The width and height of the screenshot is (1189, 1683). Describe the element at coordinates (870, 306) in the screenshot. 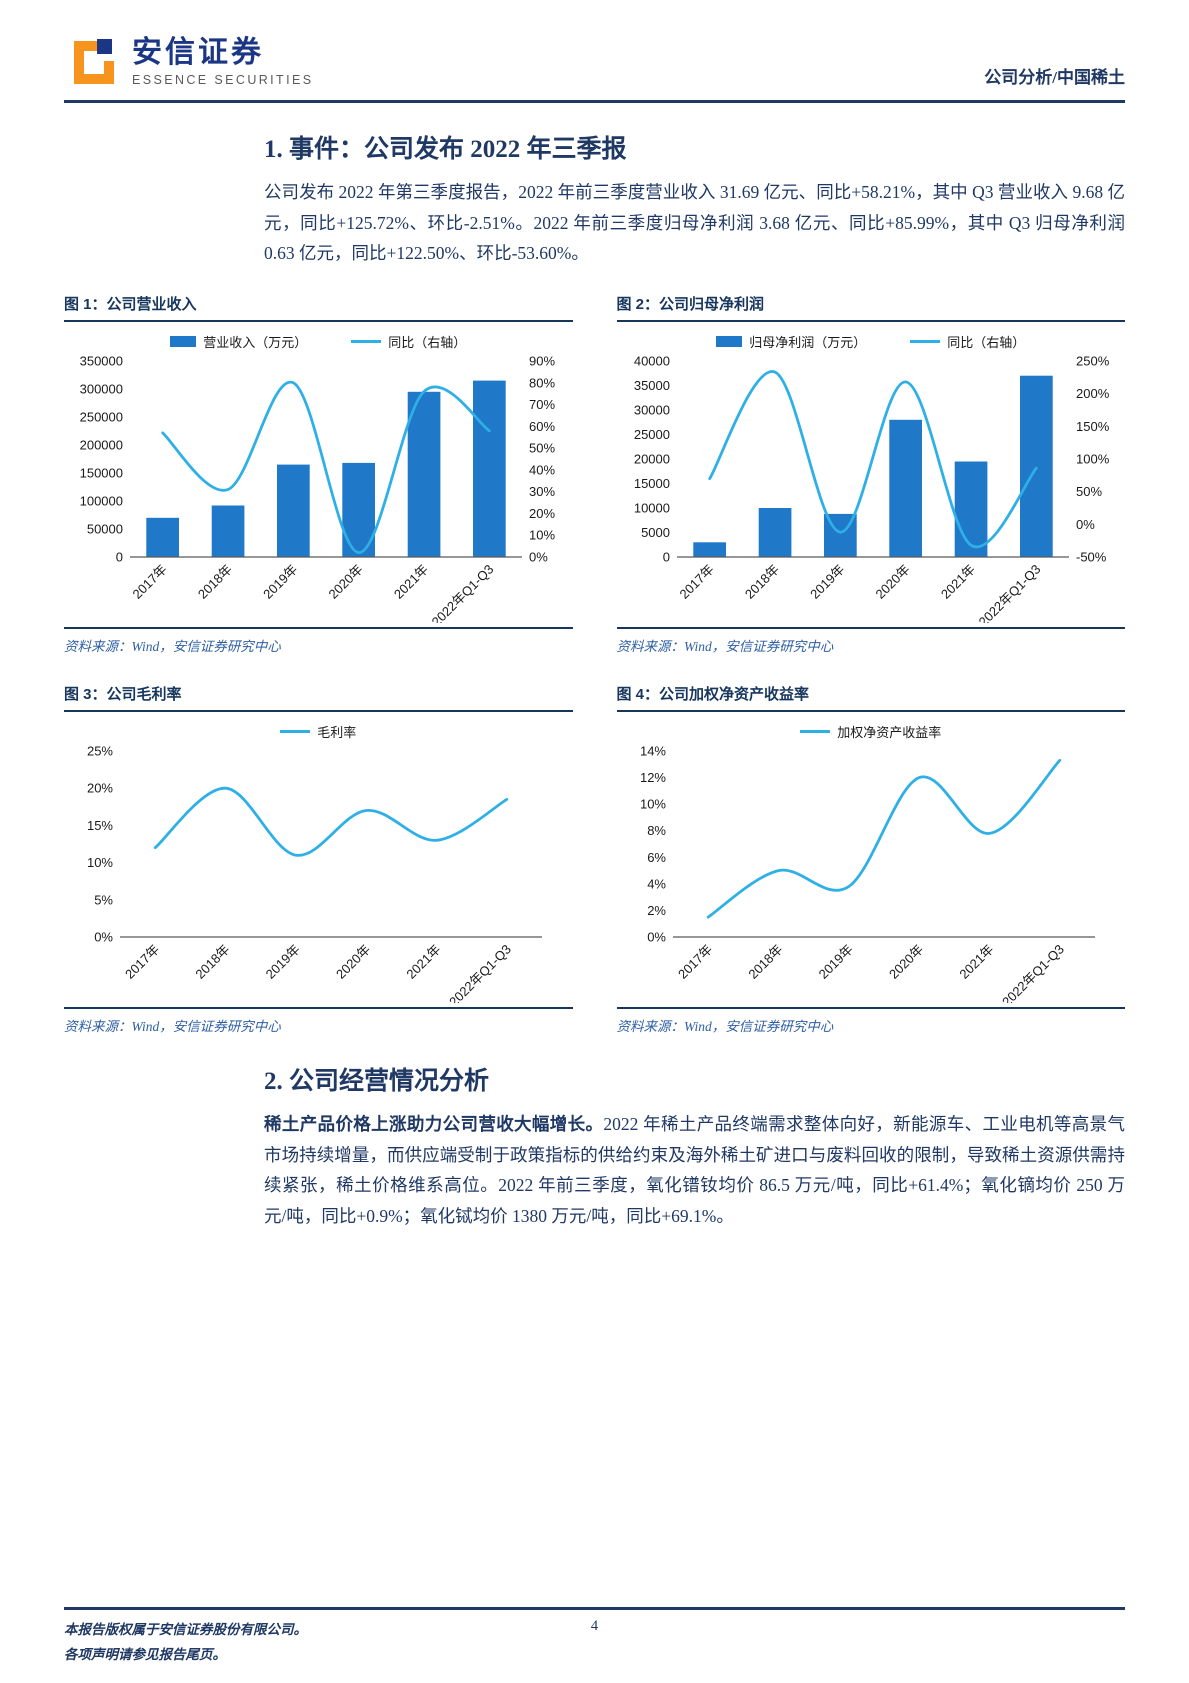

I see `figure-2-title: 图 2：公司归母净利润` at that location.